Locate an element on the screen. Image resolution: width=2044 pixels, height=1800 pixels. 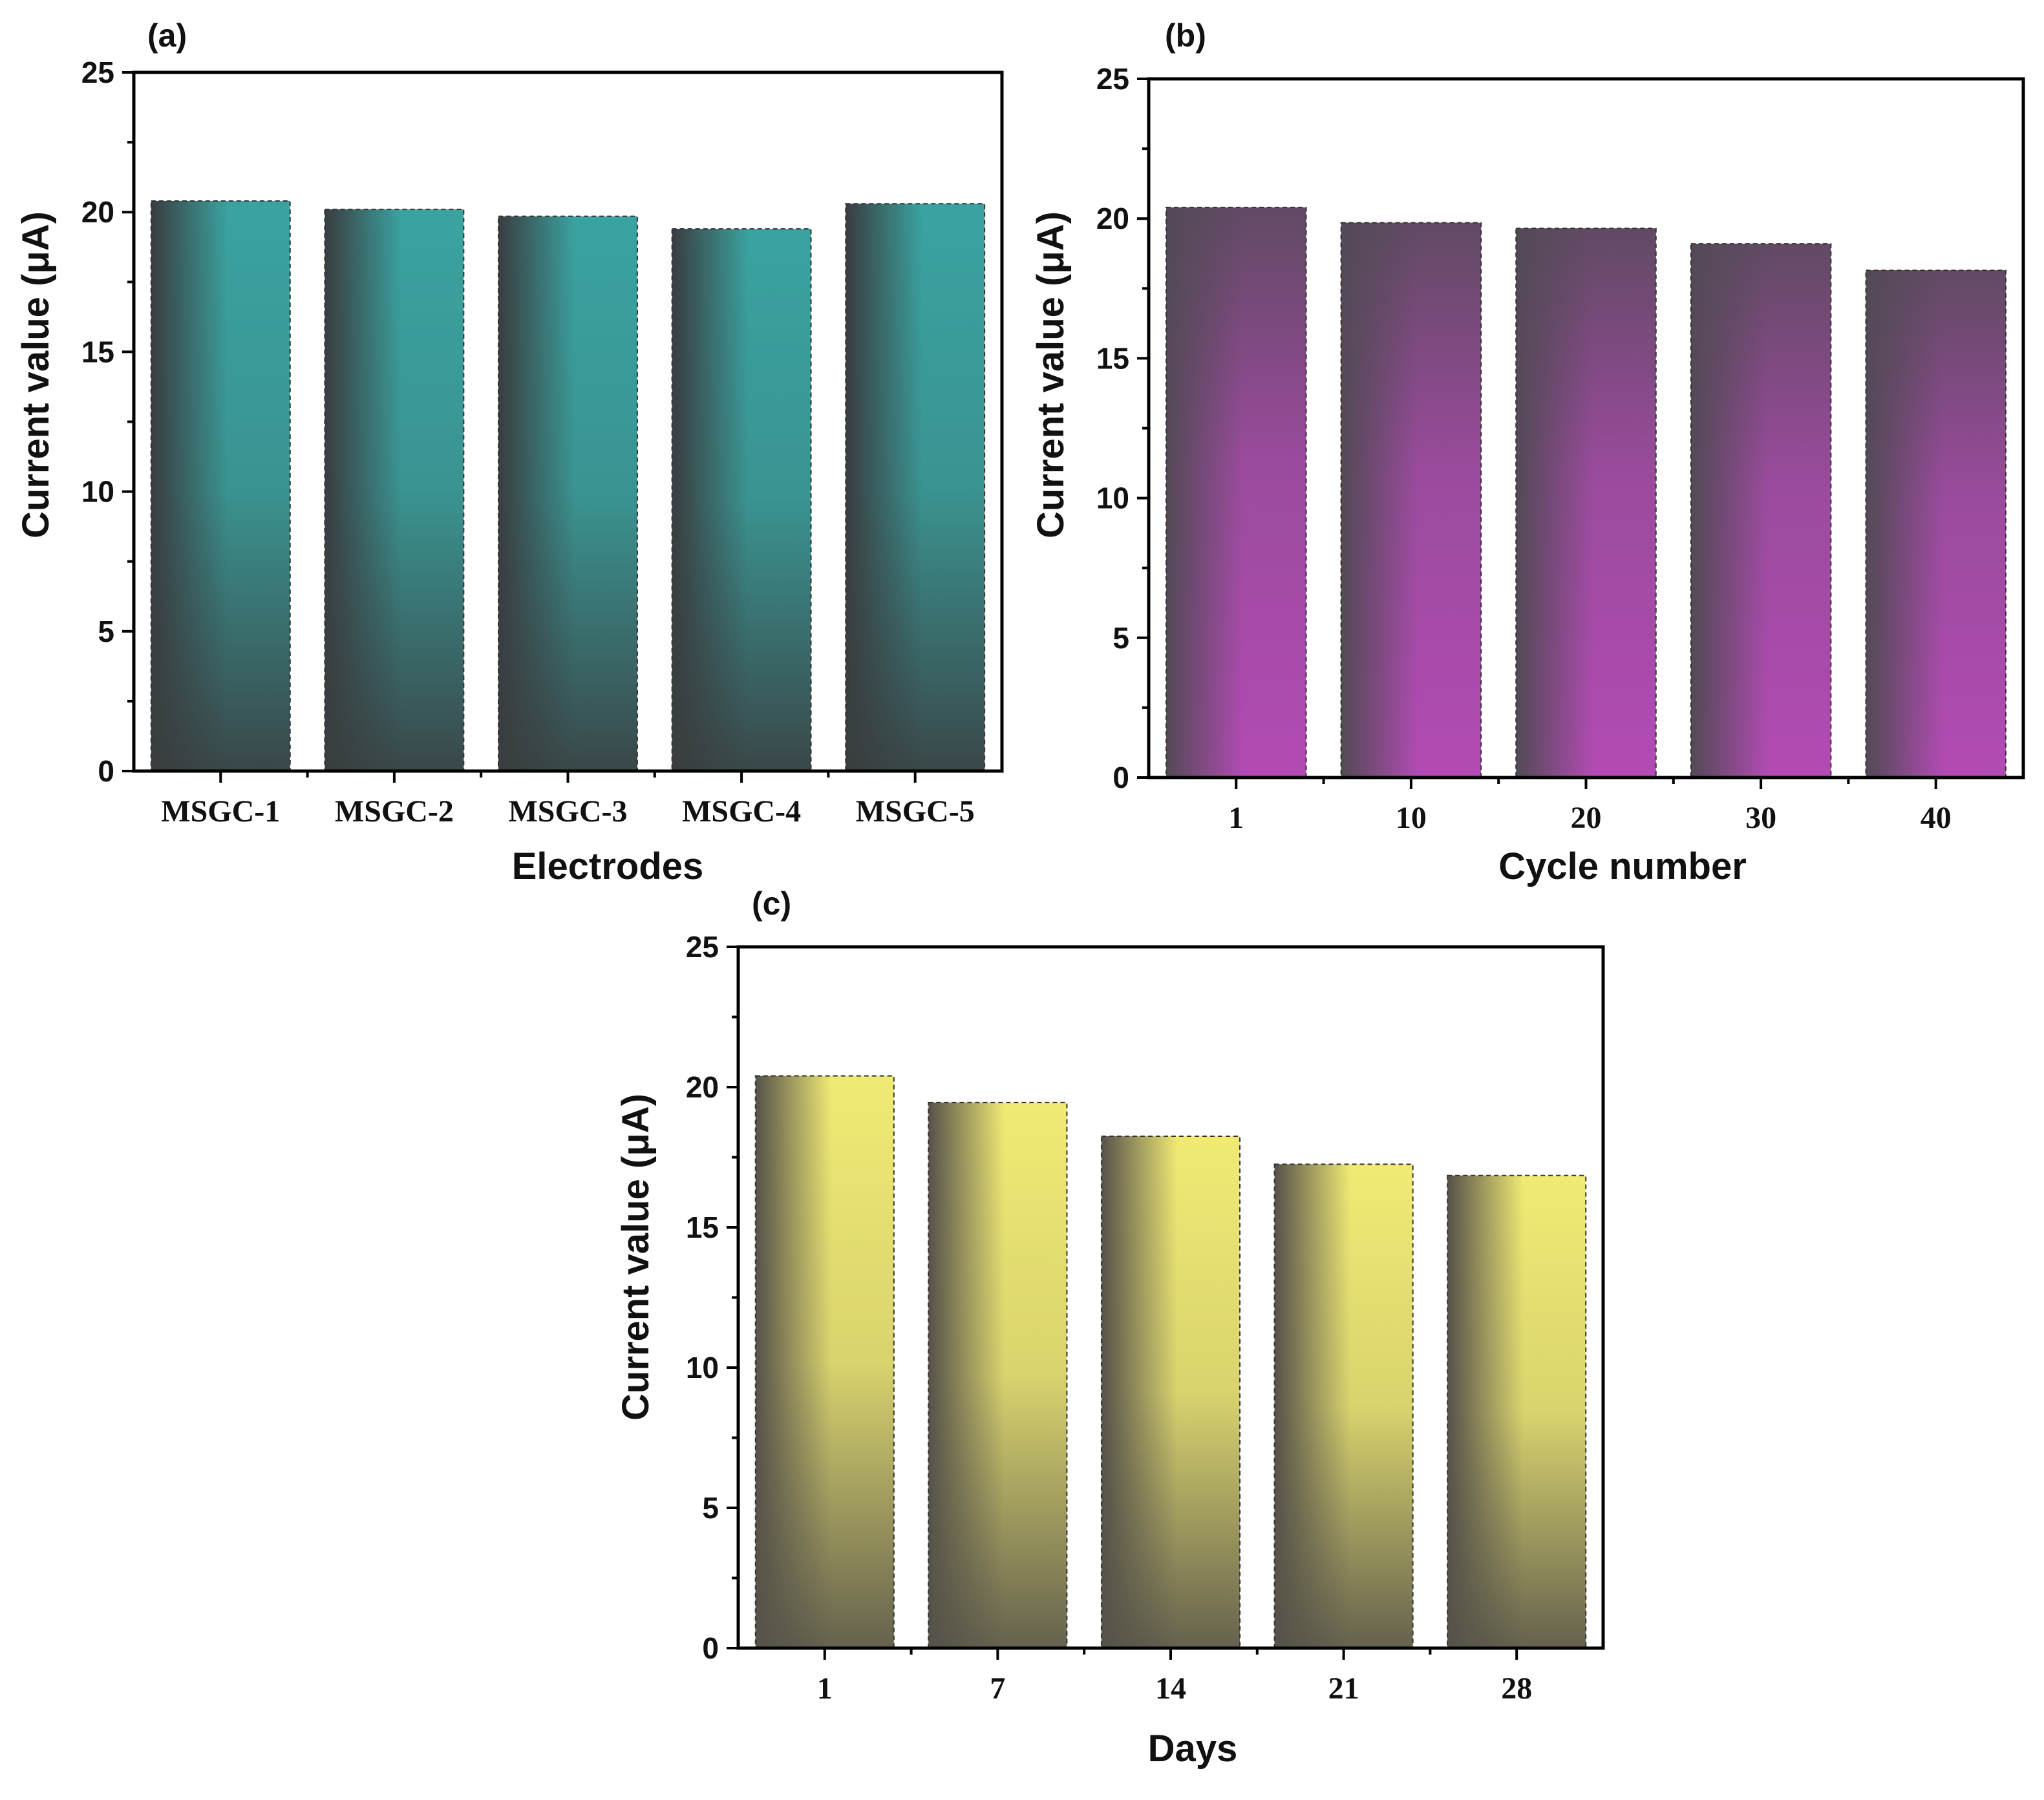
x-tick-labels: 1 7 14 21 28 is located at coordinates (1174, 1688).